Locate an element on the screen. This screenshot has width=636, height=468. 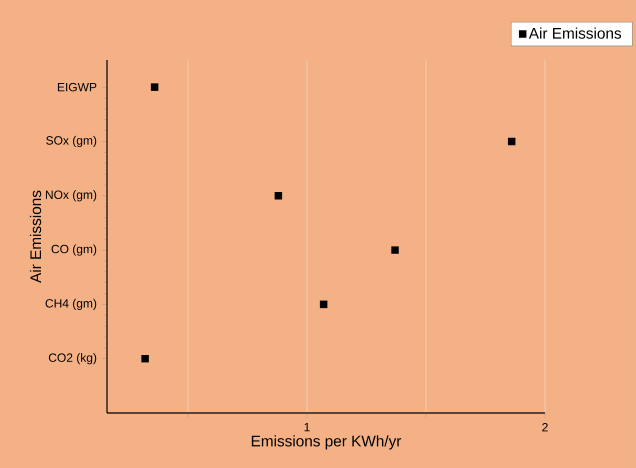
y-tick-label: SOx (gm) is located at coordinates (71, 142).